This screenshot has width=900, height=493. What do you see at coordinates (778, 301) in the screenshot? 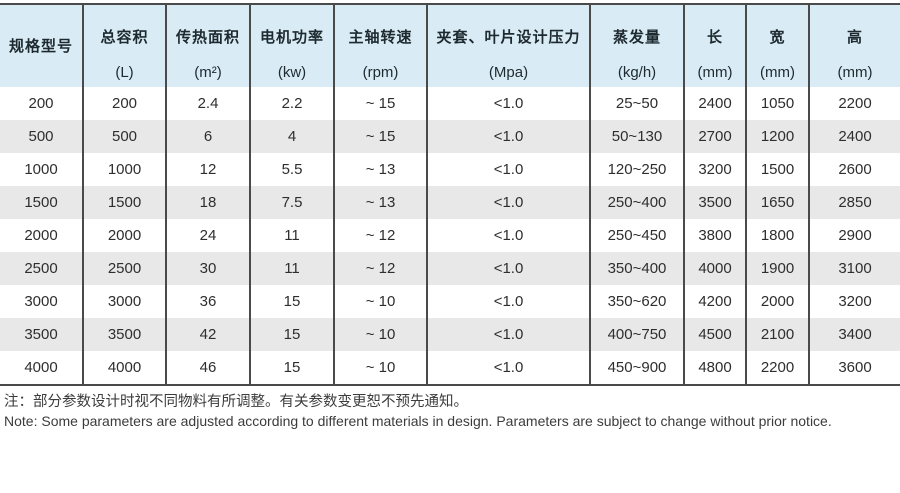
I see `cell-width: 2000` at bounding box center [778, 301].